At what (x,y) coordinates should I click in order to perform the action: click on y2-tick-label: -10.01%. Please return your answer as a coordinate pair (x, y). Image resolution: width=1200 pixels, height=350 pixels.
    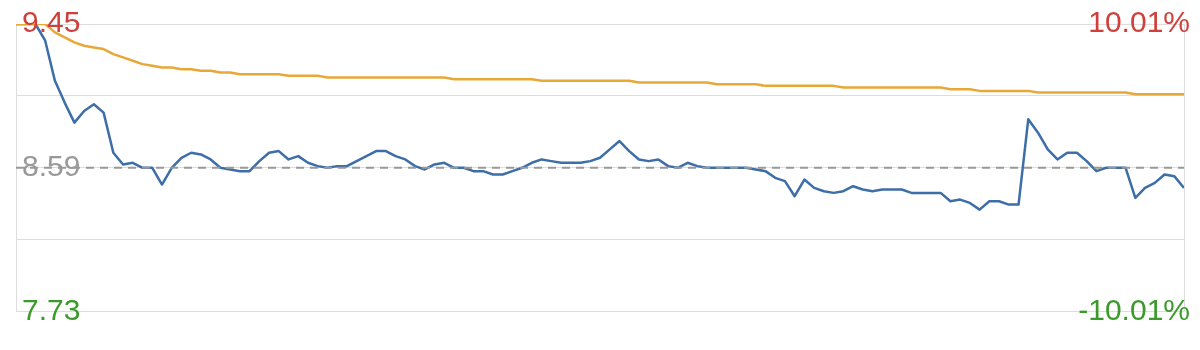
    Looking at the image, I should click on (1134, 309).